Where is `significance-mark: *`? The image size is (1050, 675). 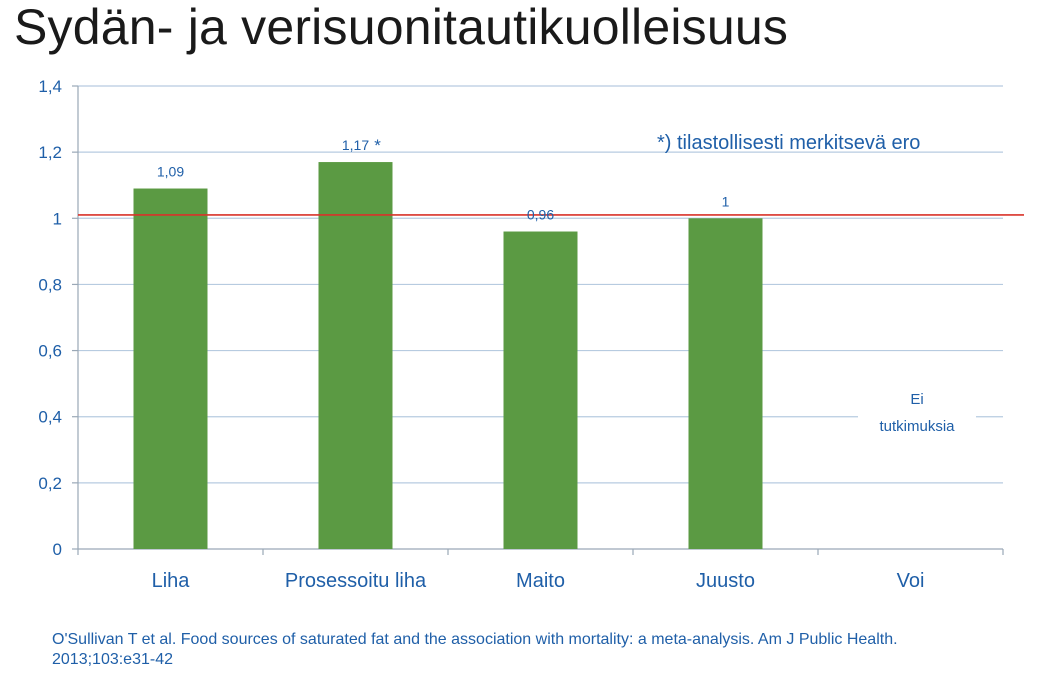 significance-mark: * is located at coordinates (377, 145).